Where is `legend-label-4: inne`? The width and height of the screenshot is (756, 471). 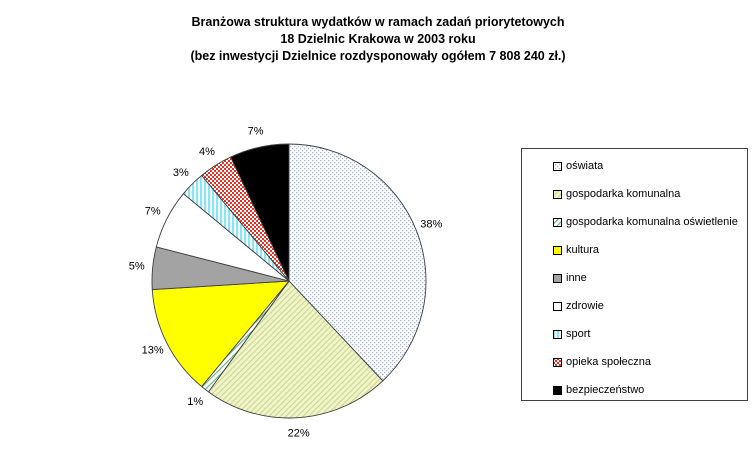
legend-label-4: inne is located at coordinates (576, 278).